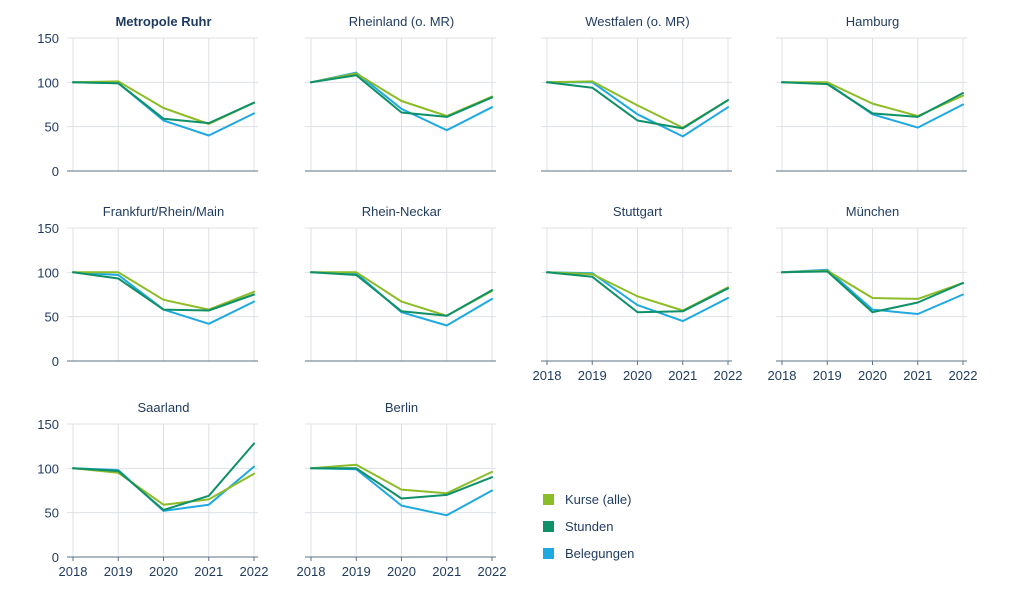 The height and width of the screenshot is (600, 1026). I want to click on panel-title: Stuttgart, so click(638, 211).